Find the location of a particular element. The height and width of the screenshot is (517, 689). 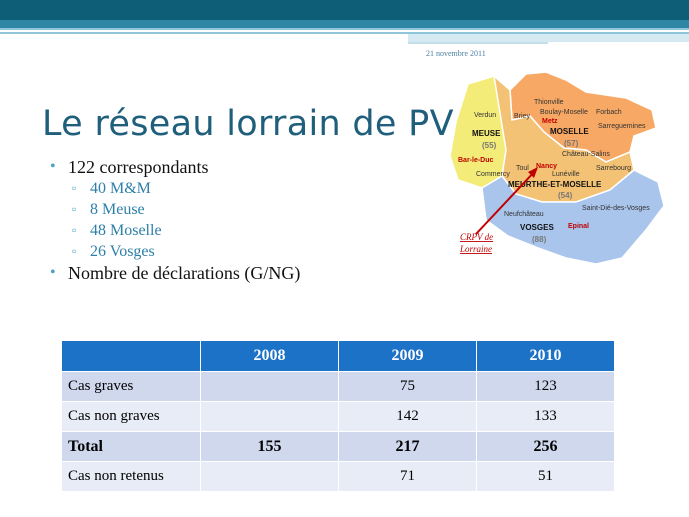

table-row-total: Total 155 217 256 is located at coordinates (338, 446).